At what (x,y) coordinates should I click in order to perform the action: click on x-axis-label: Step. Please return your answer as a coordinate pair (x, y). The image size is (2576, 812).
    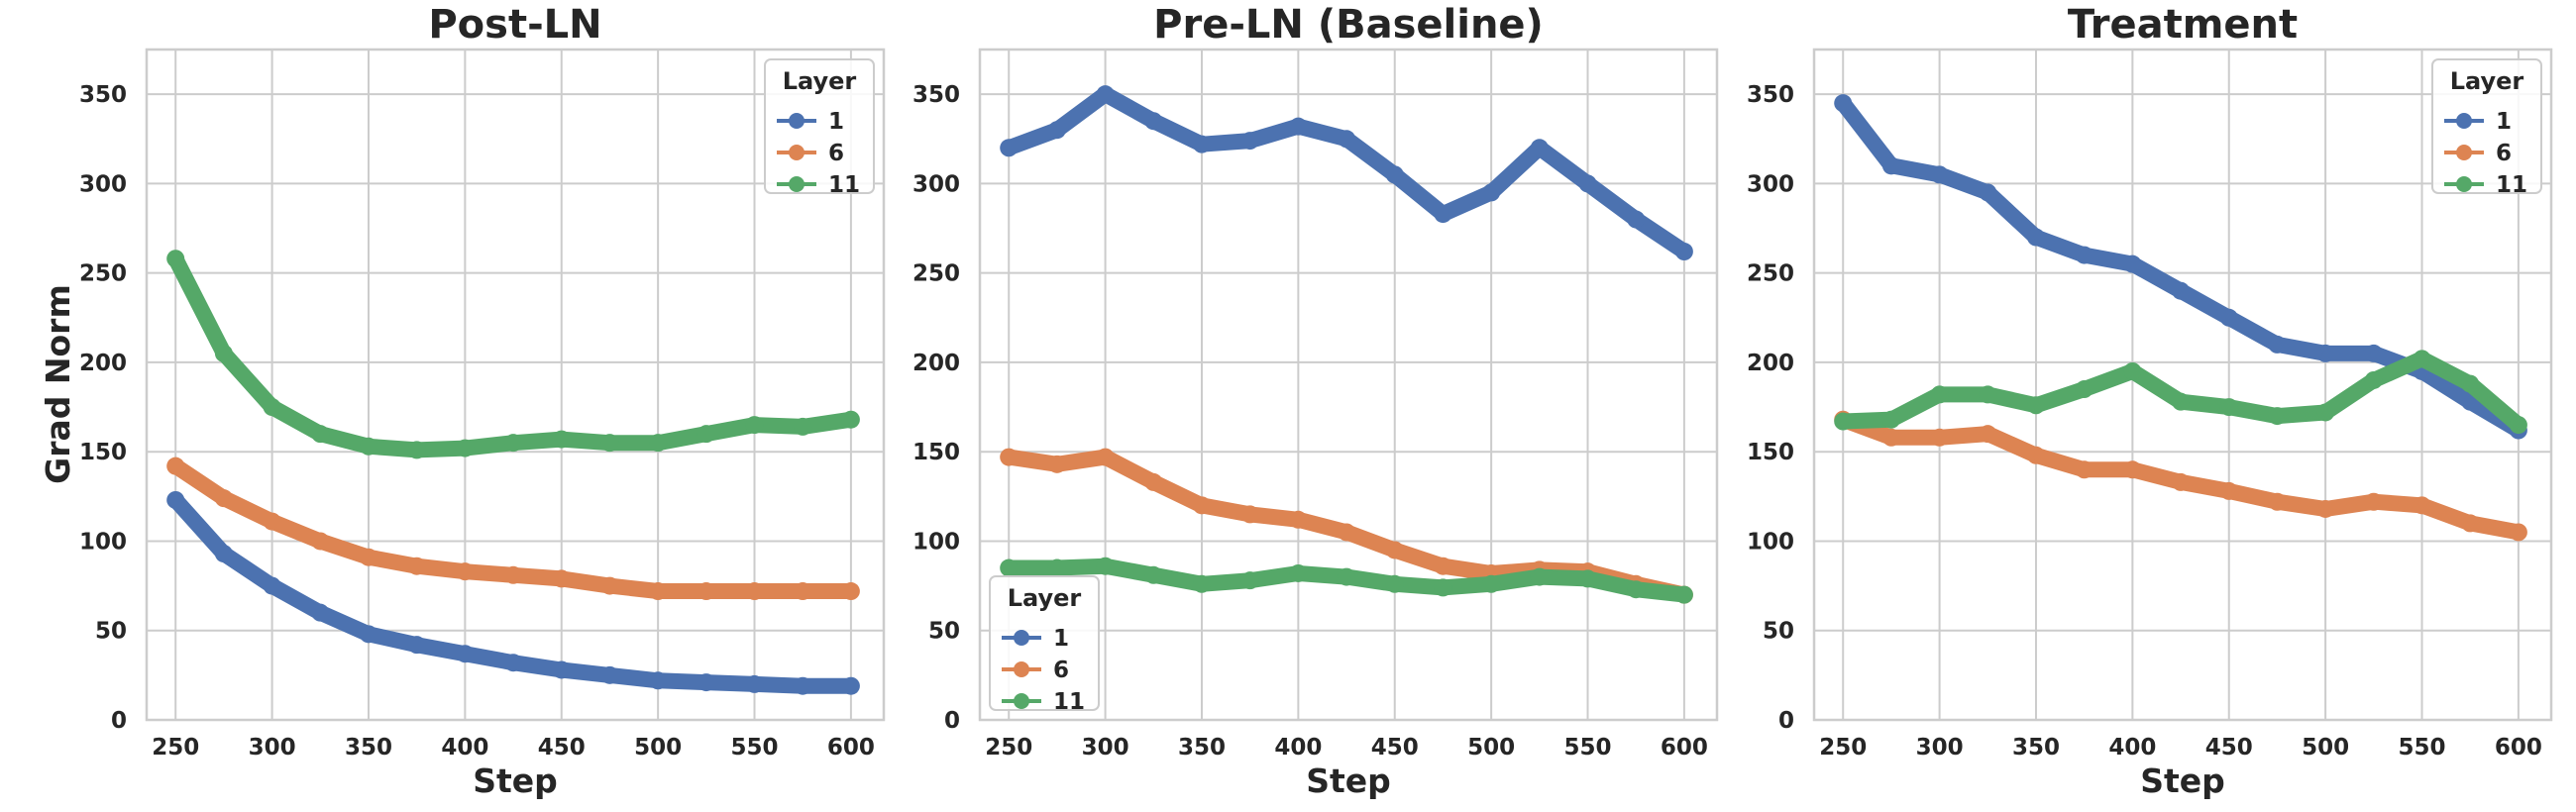
    Looking at the image, I should click on (2182, 780).